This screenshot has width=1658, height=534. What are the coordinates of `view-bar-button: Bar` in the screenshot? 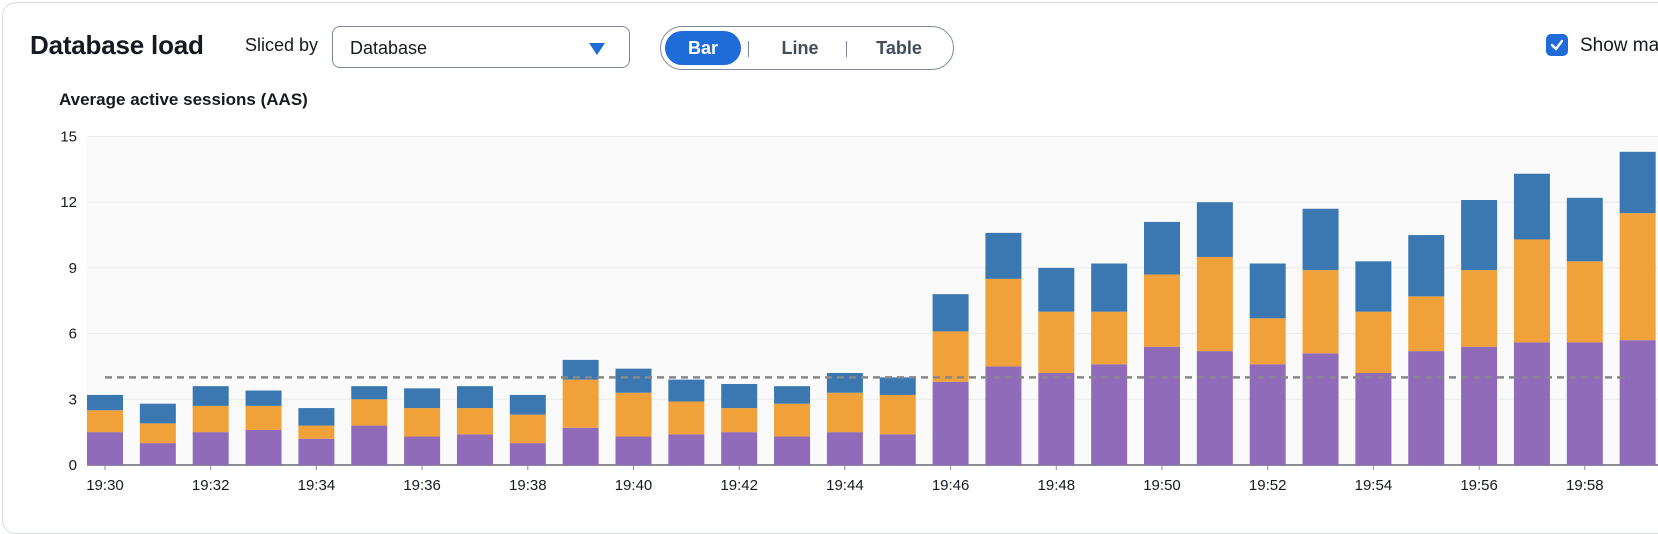 It's located at (703, 48).